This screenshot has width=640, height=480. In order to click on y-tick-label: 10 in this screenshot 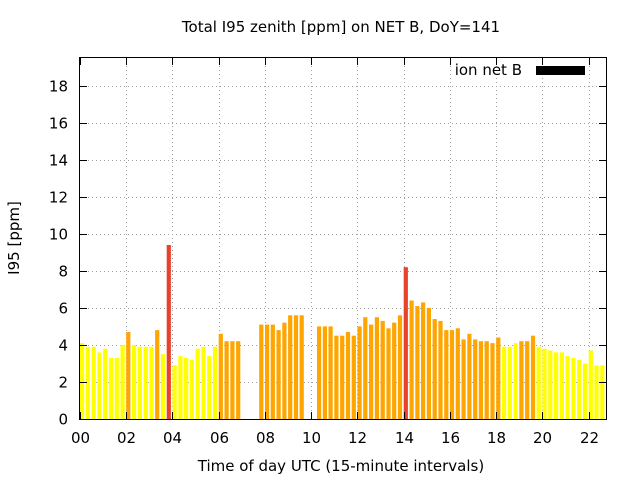, I will do `click(58, 235)`.